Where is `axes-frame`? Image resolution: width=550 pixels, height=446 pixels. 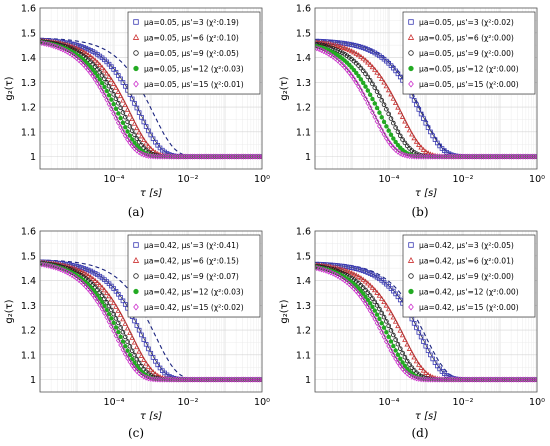
axes-frame is located at coordinates (151, 311).